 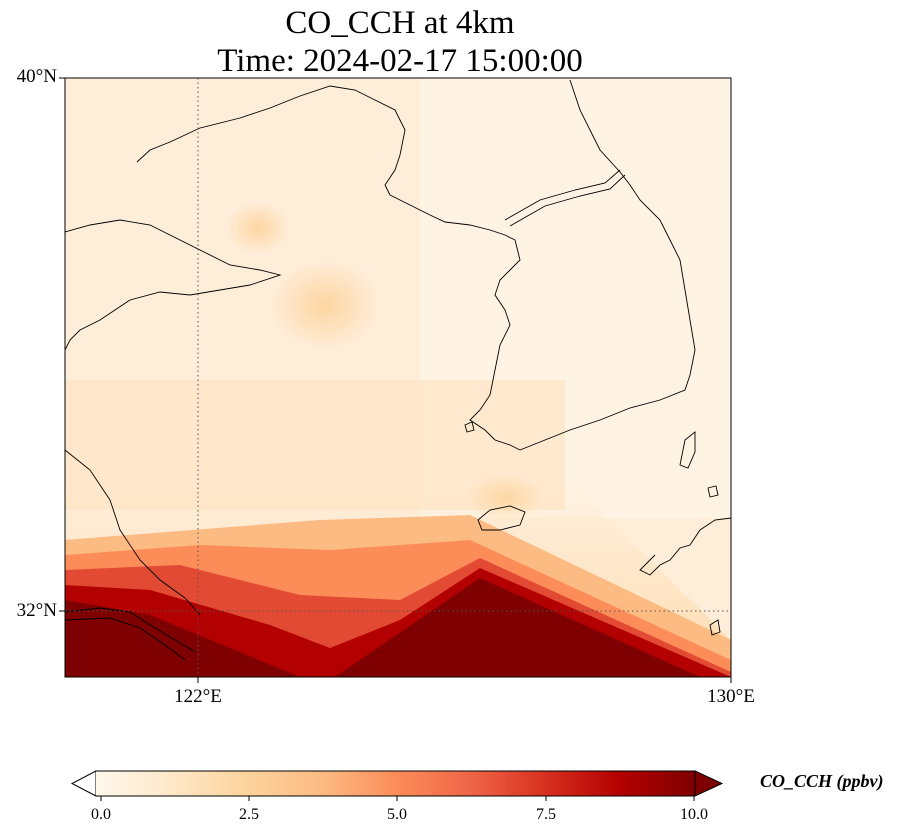 What do you see at coordinates (607, 311) in the screenshot?
I see `korea-south-east-coast` at bounding box center [607, 311].